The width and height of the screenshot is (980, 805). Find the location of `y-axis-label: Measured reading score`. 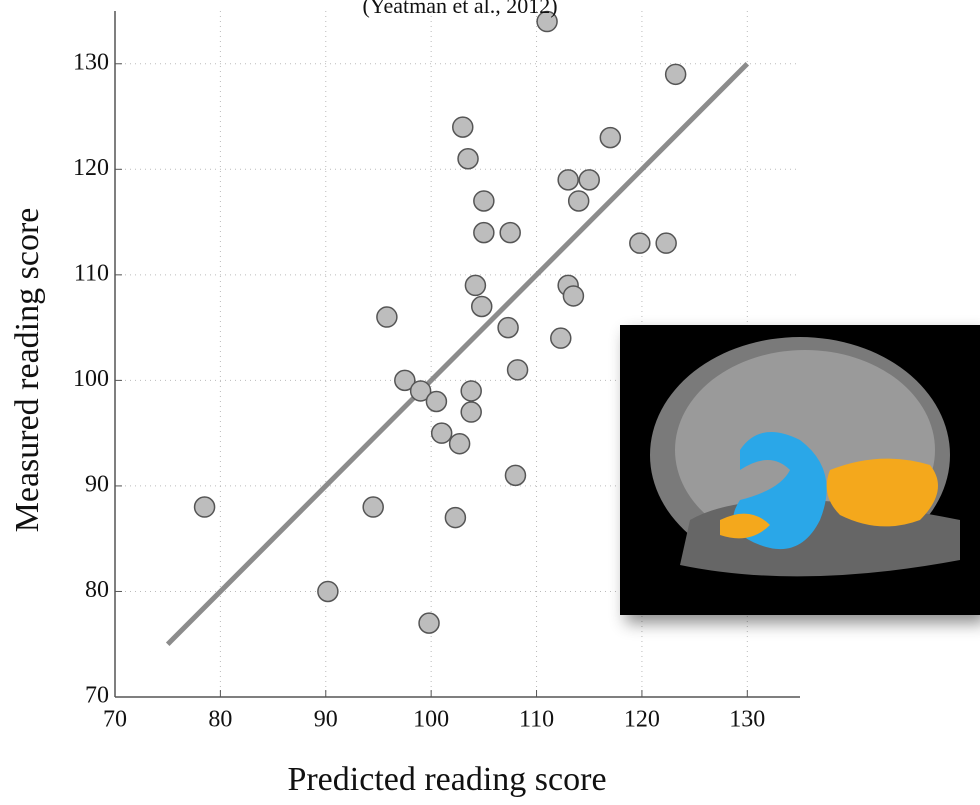

y-axis-label: Measured reading score is located at coordinates (27, 370).